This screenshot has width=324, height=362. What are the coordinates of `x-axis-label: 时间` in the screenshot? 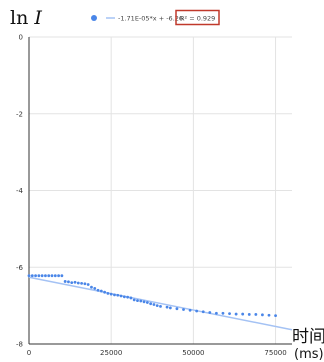 It's located at (308, 337).